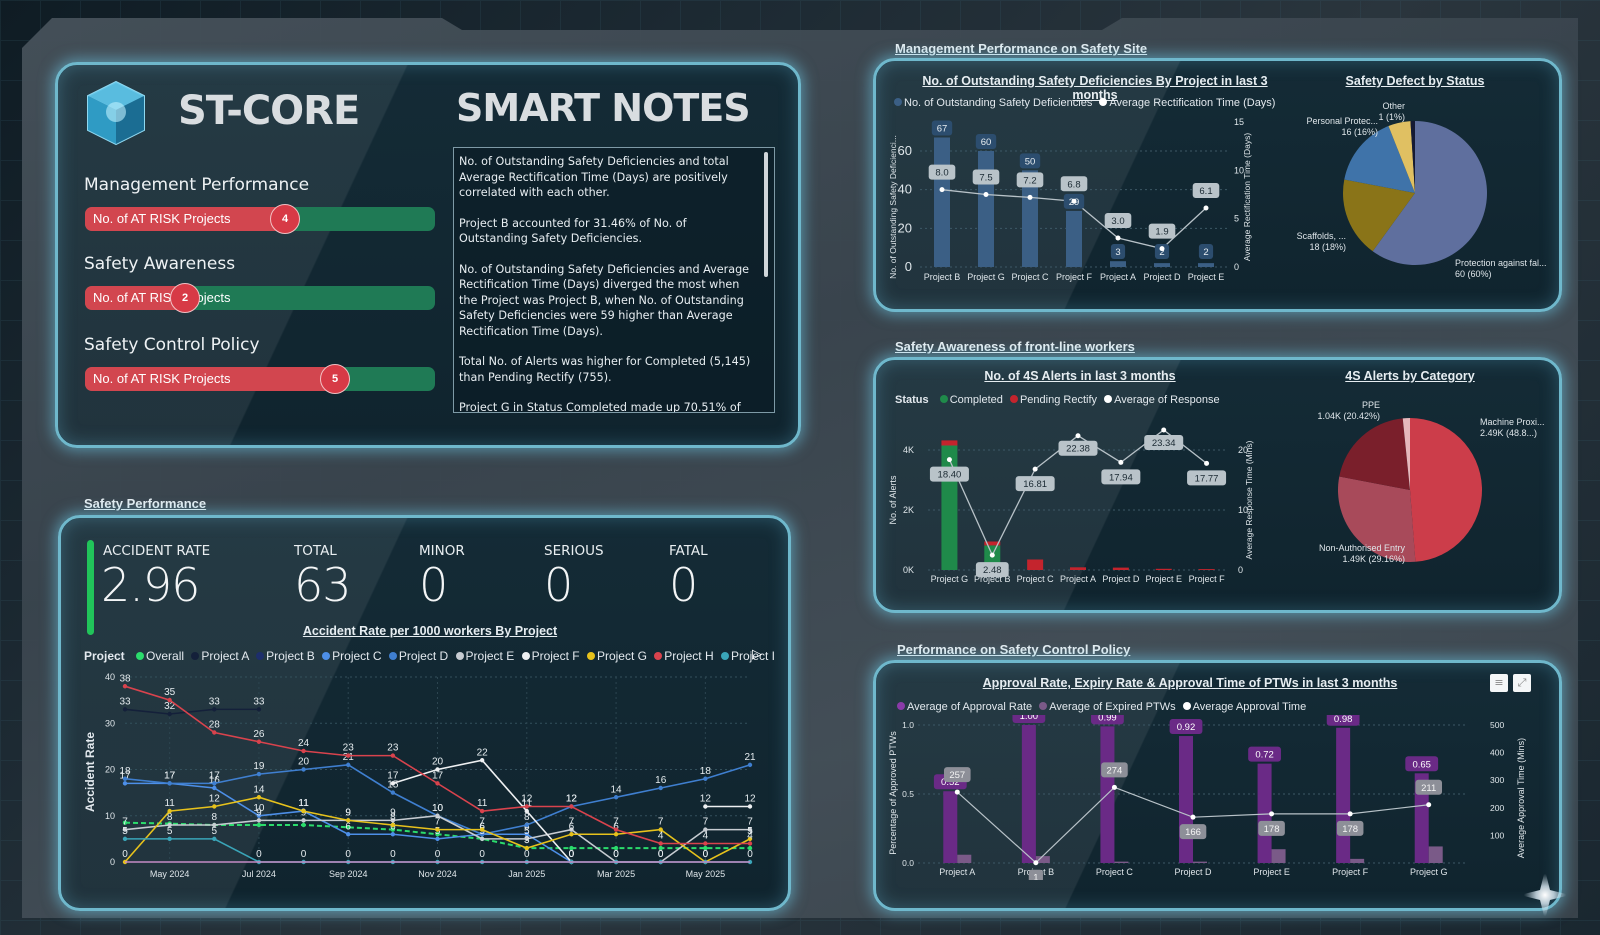 The height and width of the screenshot is (935, 1600). What do you see at coordinates (750, 757) in the screenshot?
I see `svg-text: 21` at bounding box center [750, 757].